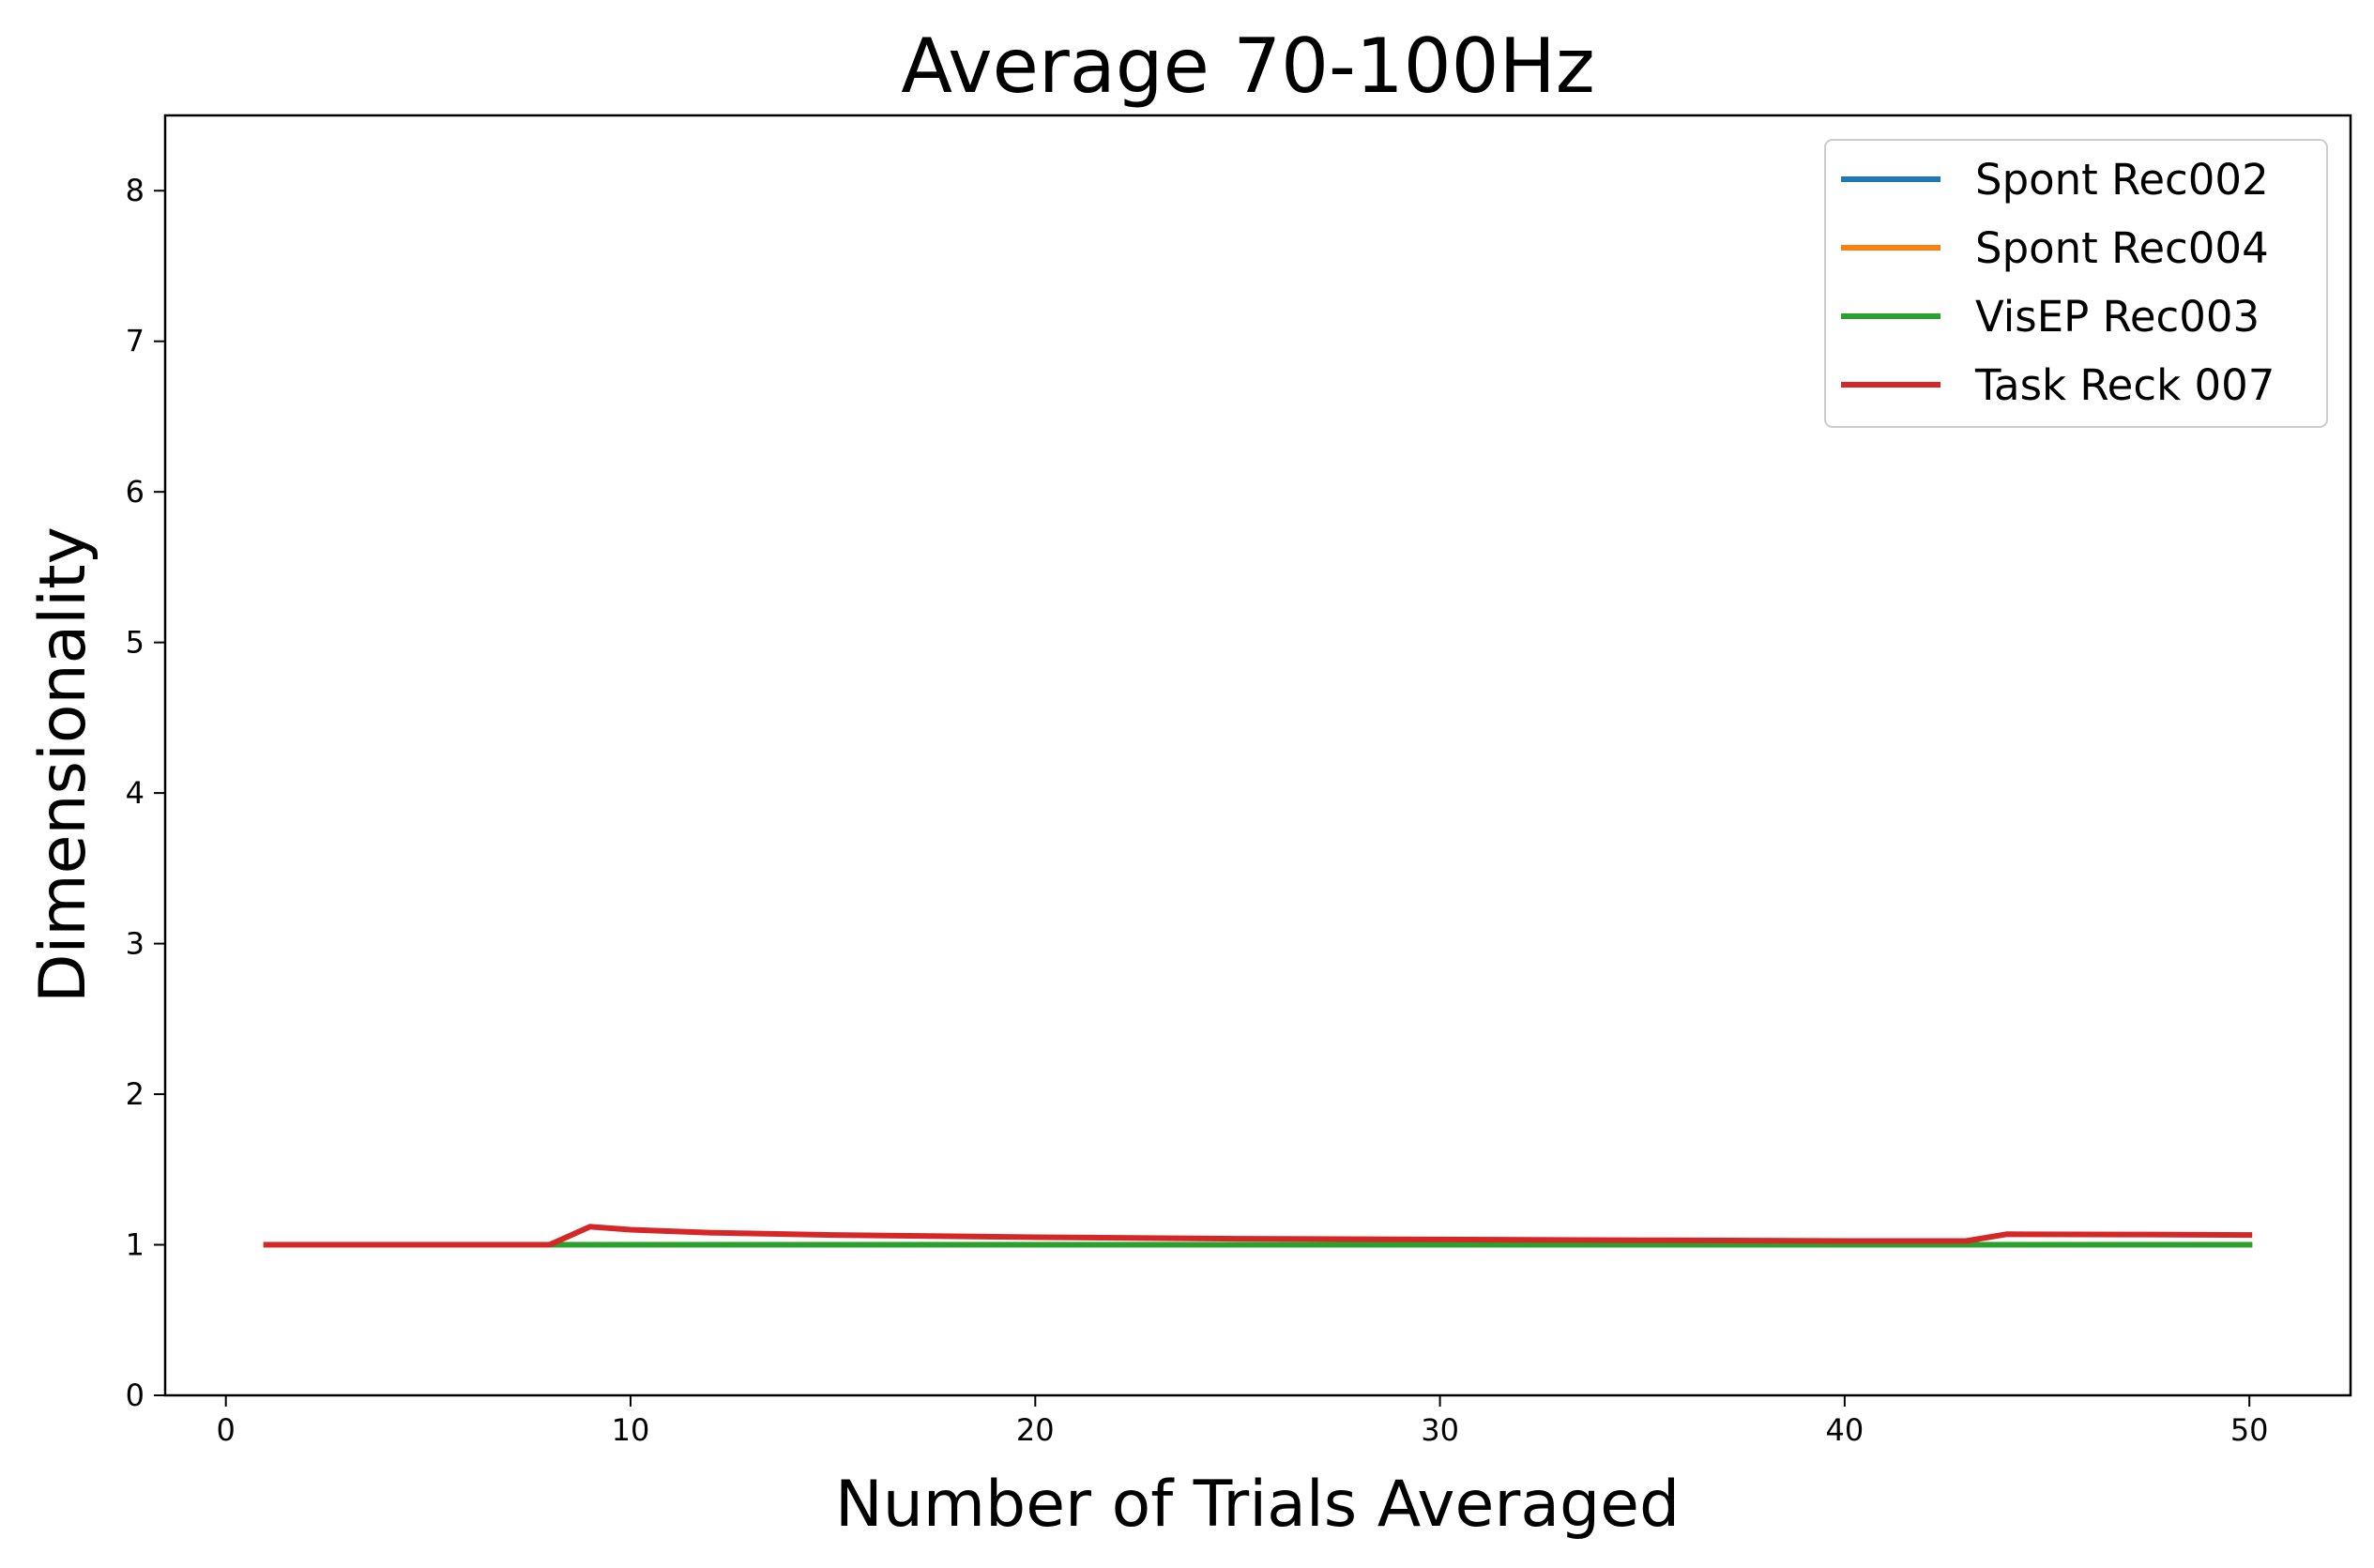 The width and height of the screenshot is (2374, 1568). I want to click on y-tick-label: 3, so click(135, 944).